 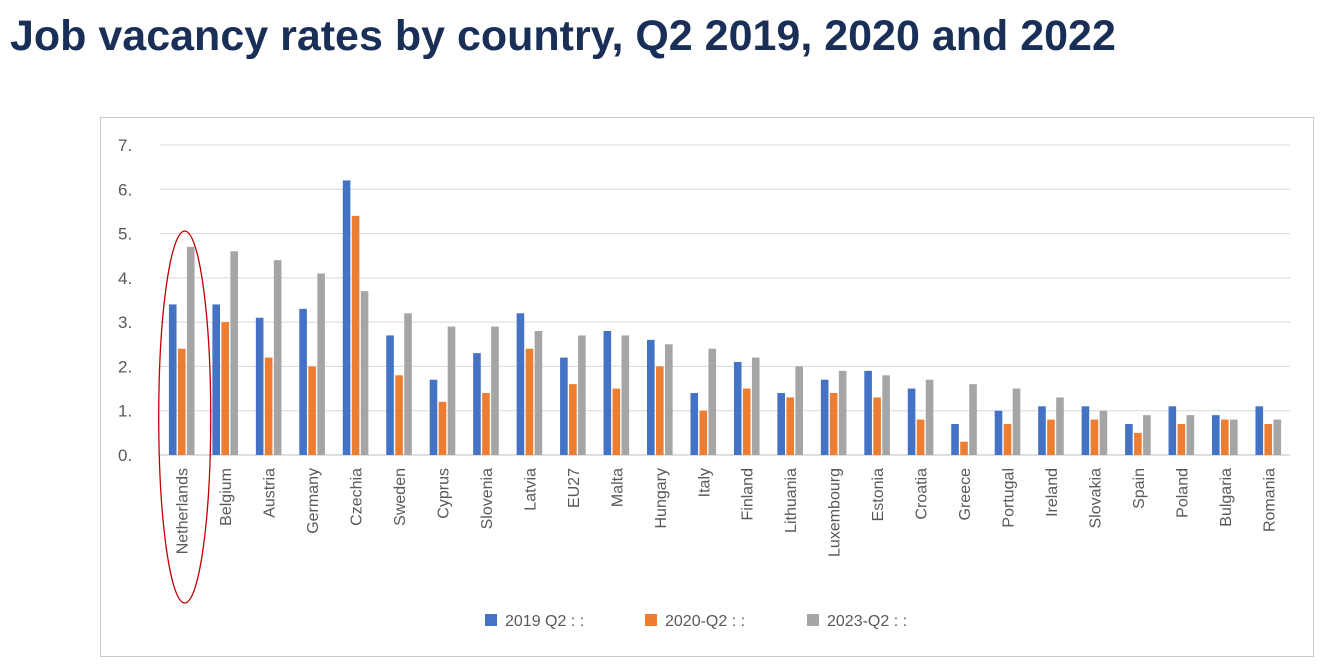 I want to click on x-category-label: Bulgaria, so click(x=1226, y=497).